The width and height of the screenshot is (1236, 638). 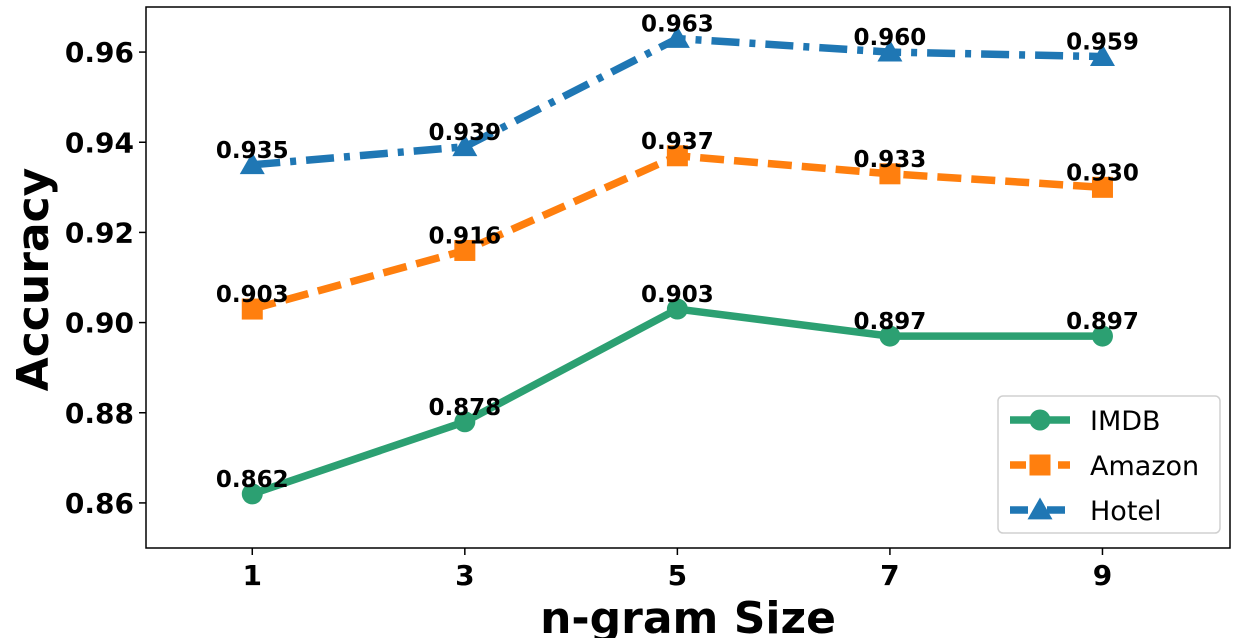 What do you see at coordinates (677, 25) in the screenshot?
I see `data-label-hotel: 0.963` at bounding box center [677, 25].